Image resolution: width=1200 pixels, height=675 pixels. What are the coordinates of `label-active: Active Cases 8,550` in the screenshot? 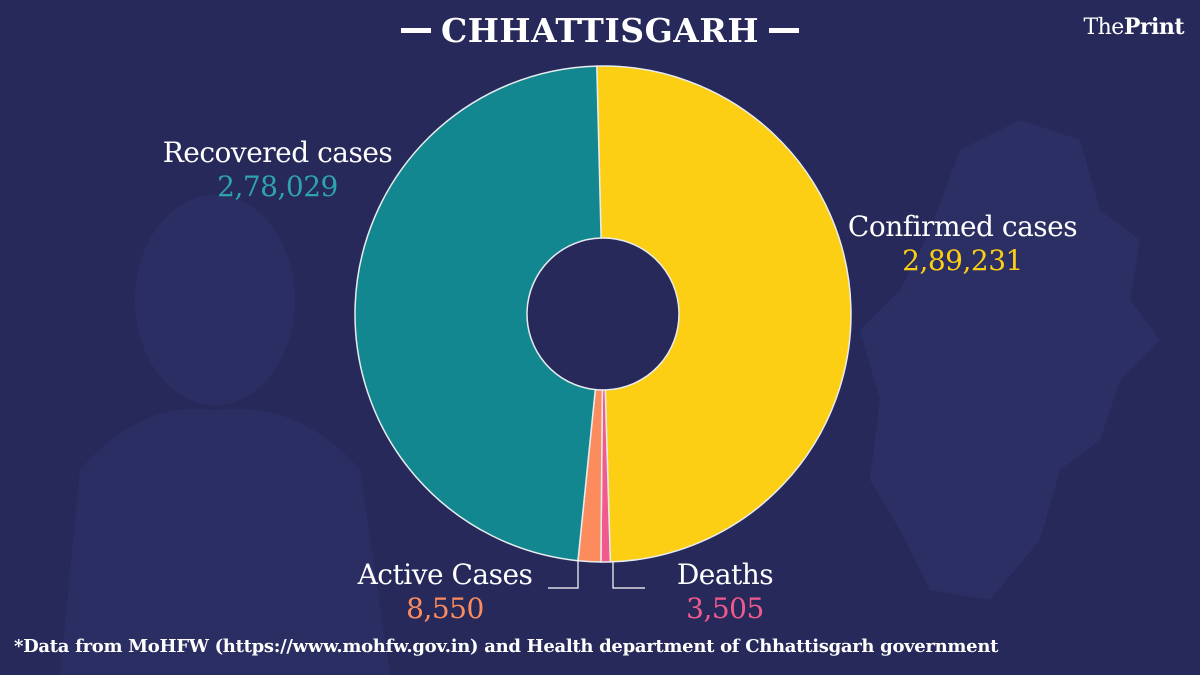 It's located at (445, 592).